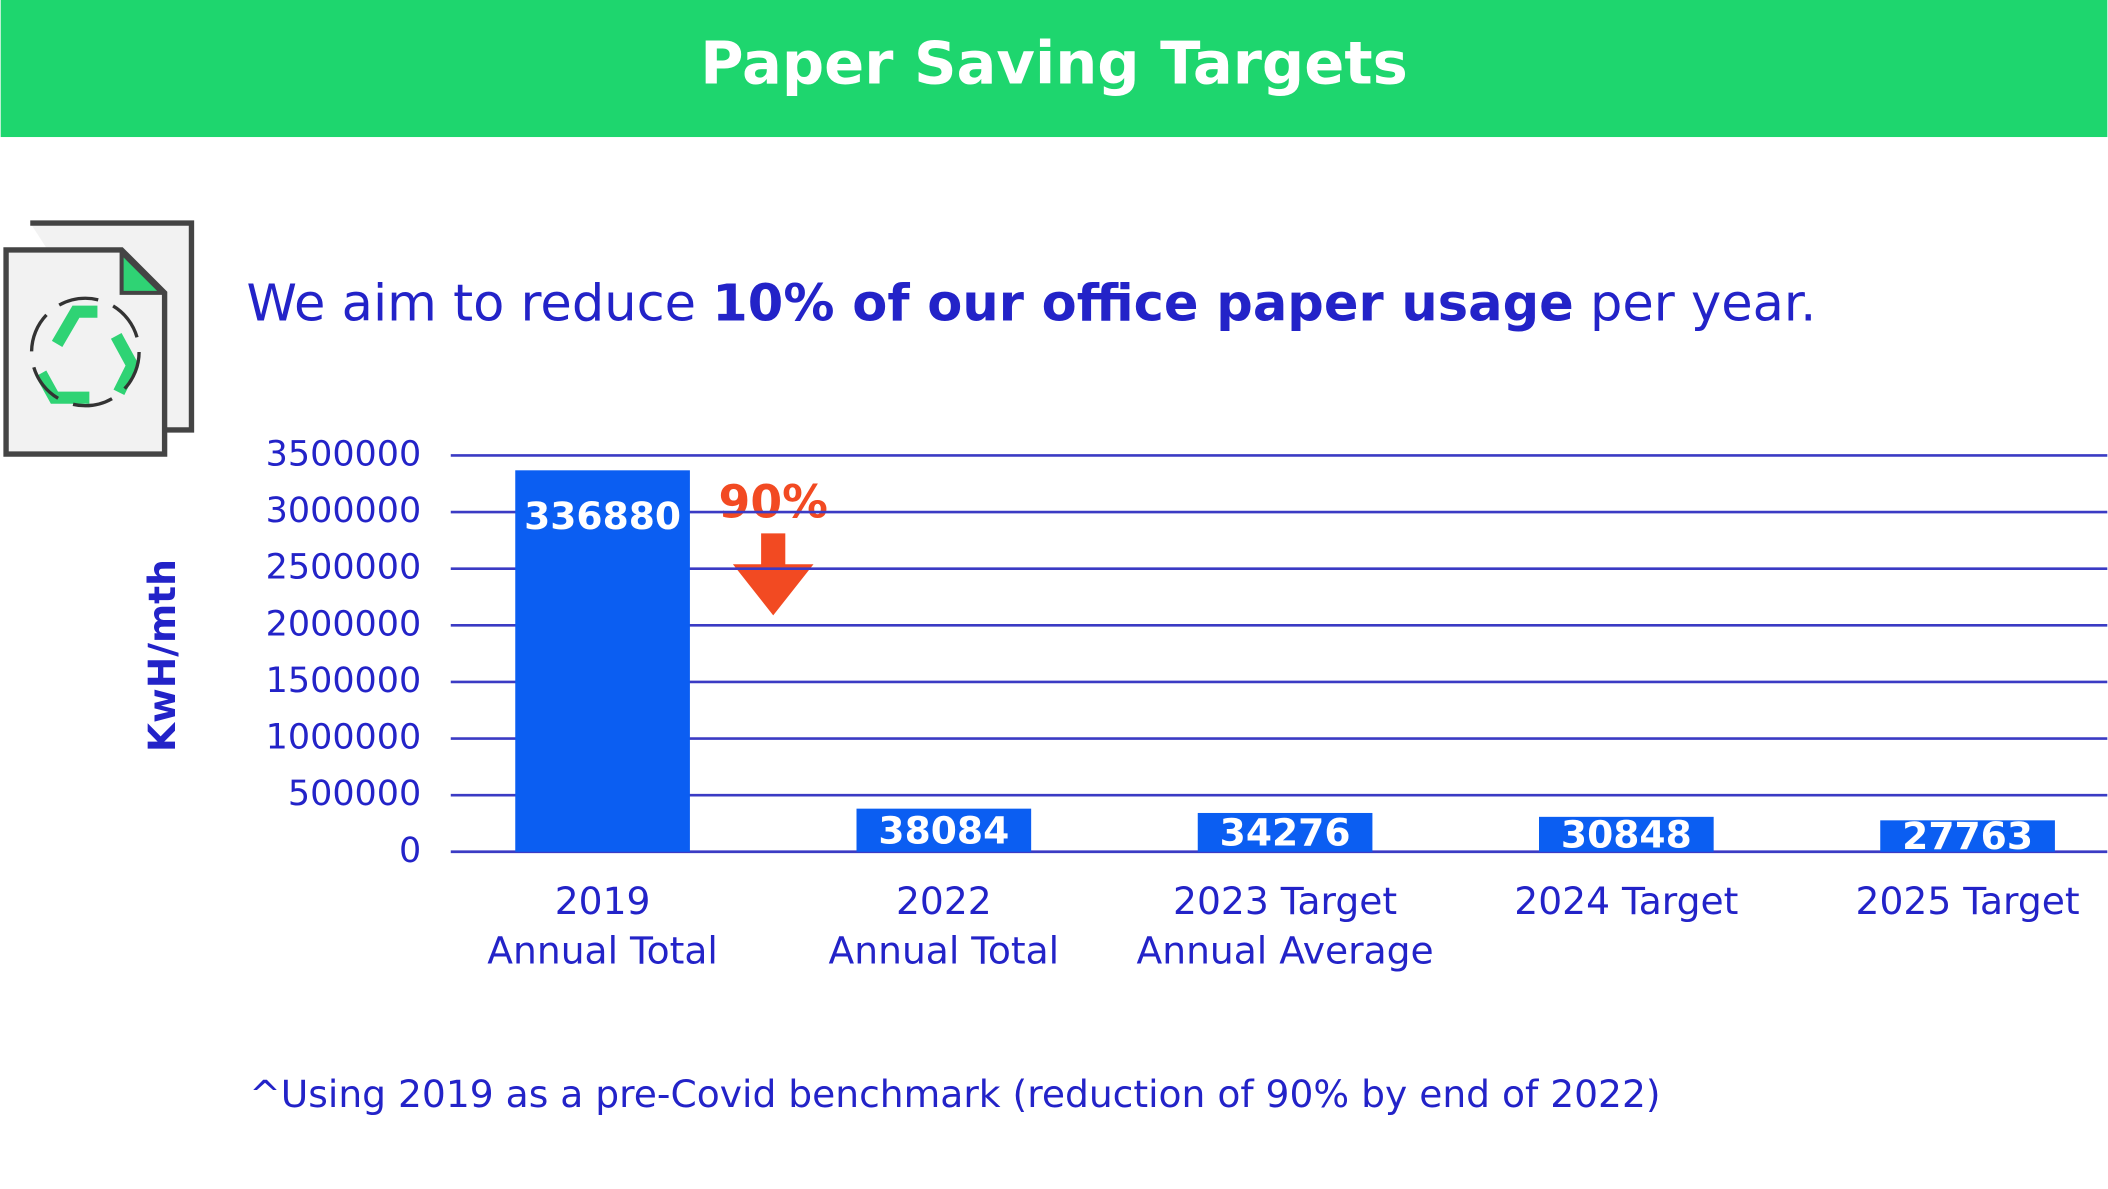  Describe the element at coordinates (344, 624) in the screenshot. I see `y-tick-label: 2000000` at that location.